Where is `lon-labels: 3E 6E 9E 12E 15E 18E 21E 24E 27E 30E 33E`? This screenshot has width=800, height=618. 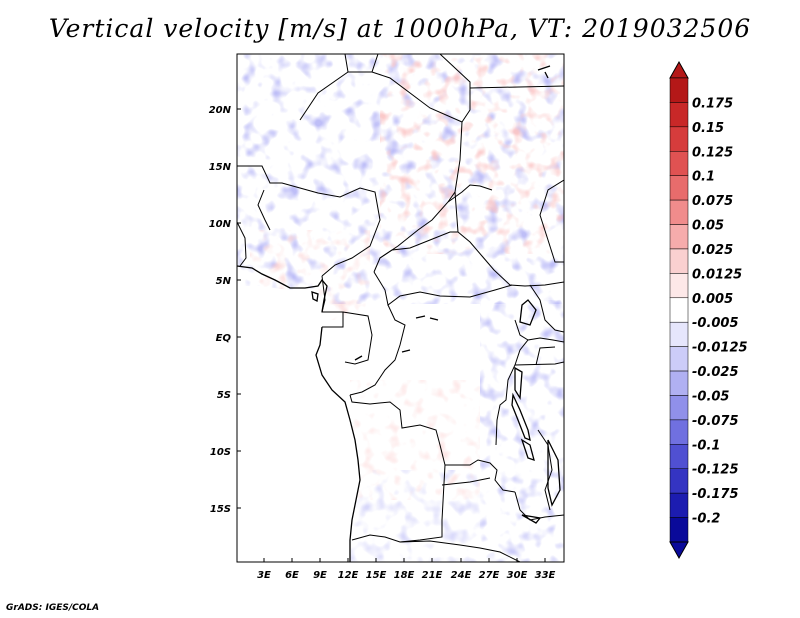 lon-labels: 3E 6E 9E 12E 15E 18E 21E 24E 27E 30E 33E is located at coordinates (406, 575).